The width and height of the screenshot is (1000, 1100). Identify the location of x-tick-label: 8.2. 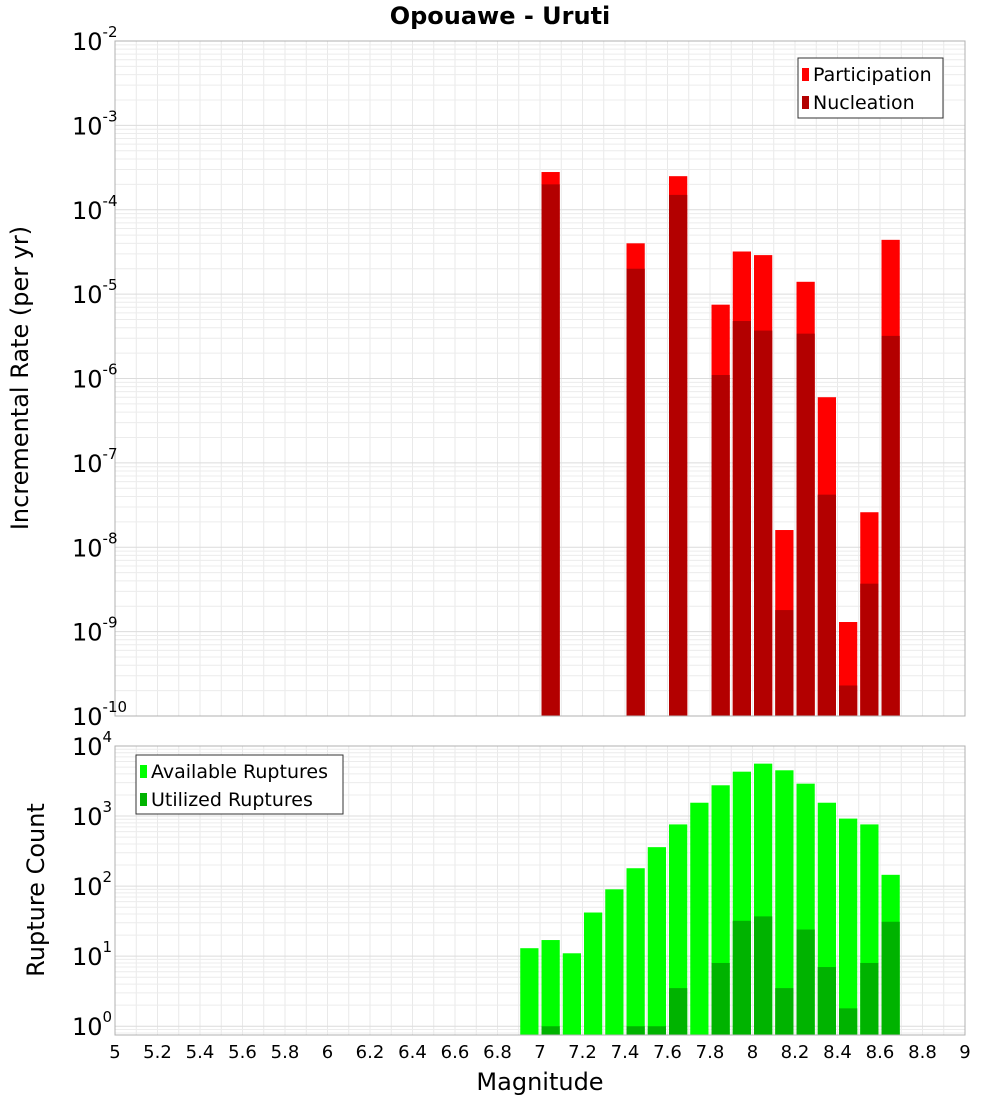
(795, 1052).